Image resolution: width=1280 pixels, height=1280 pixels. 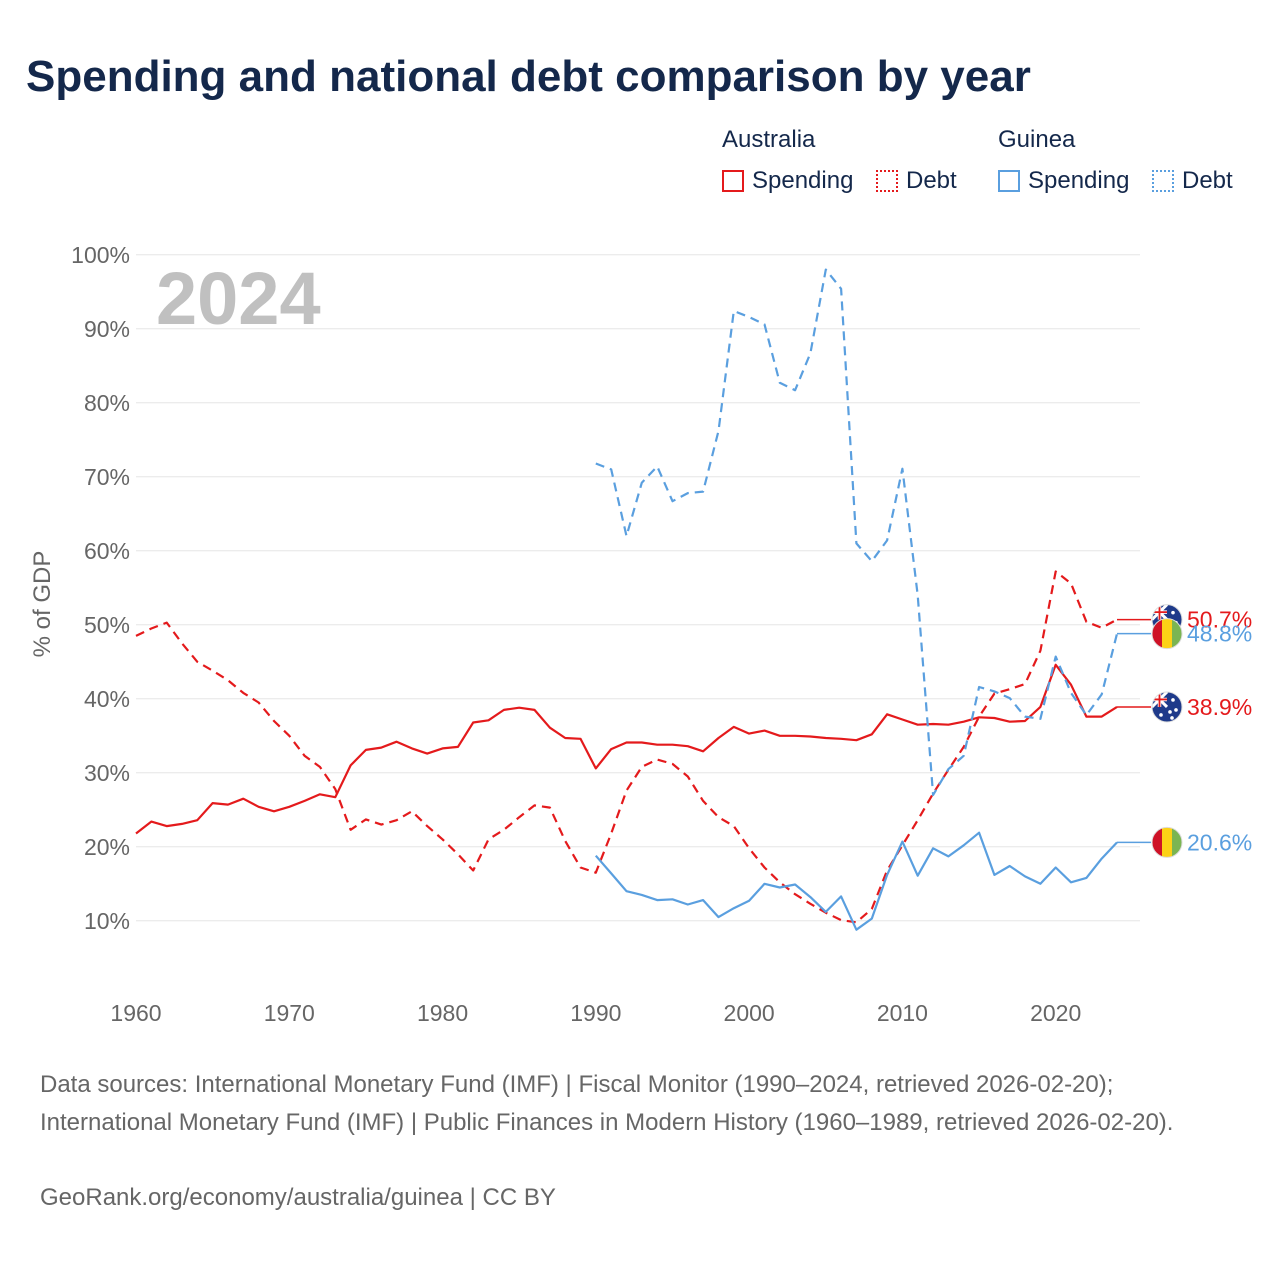 What do you see at coordinates (749, 1013) in the screenshot?
I see `x-tick-label: 2000` at bounding box center [749, 1013].